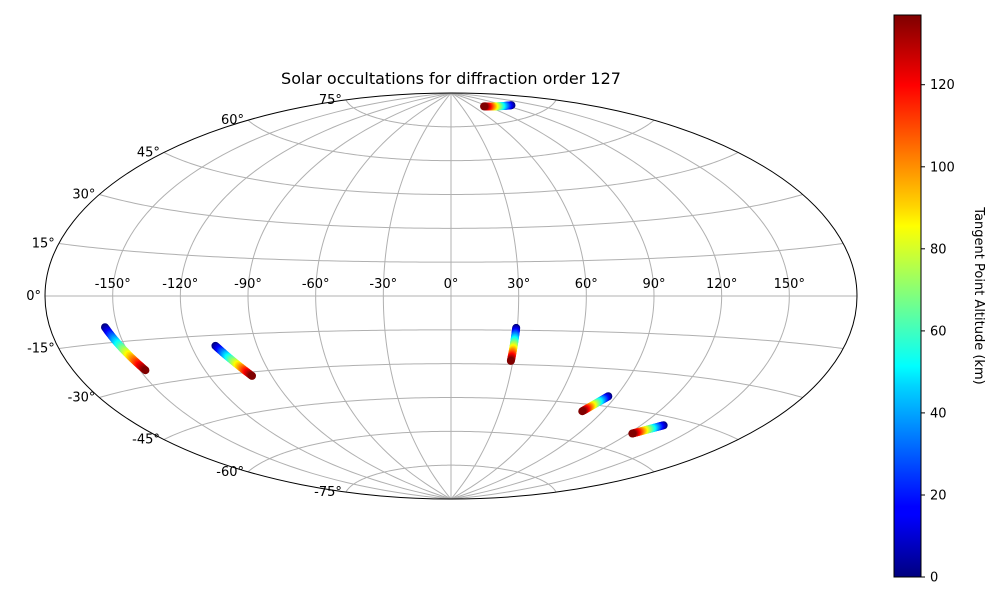  What do you see at coordinates (41, 349) in the screenshot?
I see `latitude-tick-label: -15°` at bounding box center [41, 349].